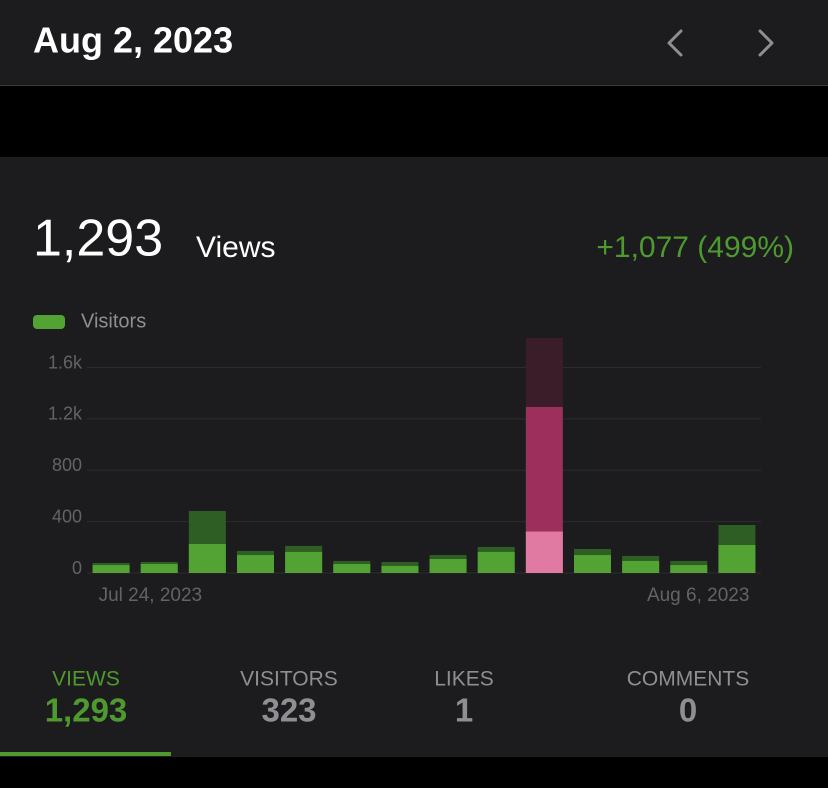 The image size is (828, 788). Describe the element at coordinates (65, 414) in the screenshot. I see `y-tick-label: 1.2k` at that location.